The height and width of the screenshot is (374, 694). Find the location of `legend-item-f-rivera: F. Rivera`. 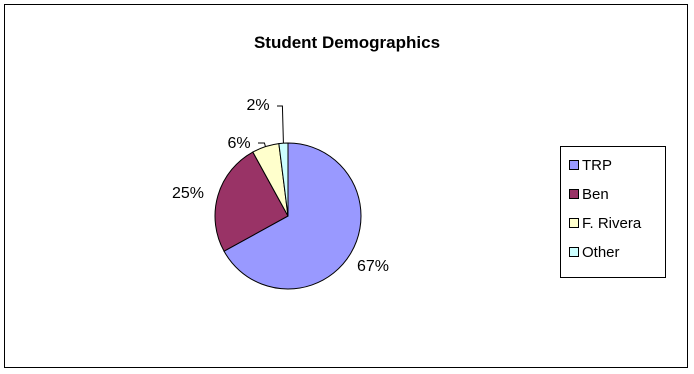

legend-item-f-rivera: F. Rivera is located at coordinates (605, 223).